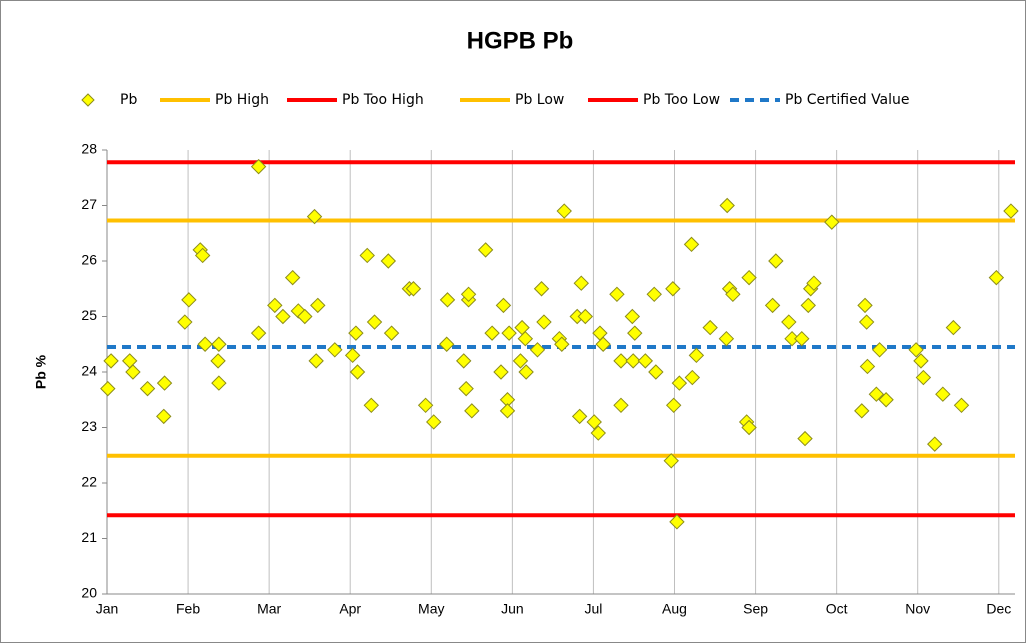 This screenshot has width=1026, height=643. What do you see at coordinates (89, 260) in the screenshot?
I see `y-tick-label: 26` at bounding box center [89, 260].